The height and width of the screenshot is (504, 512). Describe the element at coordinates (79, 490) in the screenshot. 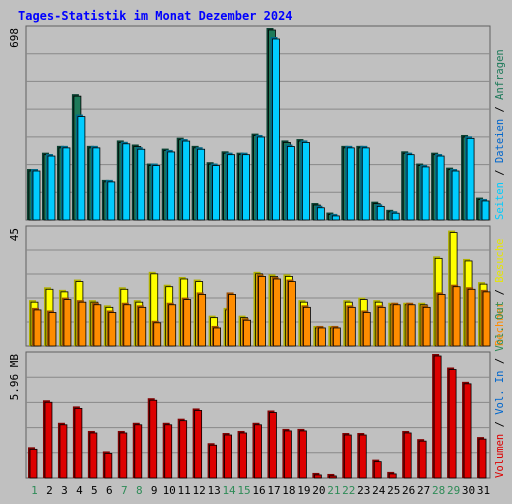

I see `x-tick-label: 4` at that location.